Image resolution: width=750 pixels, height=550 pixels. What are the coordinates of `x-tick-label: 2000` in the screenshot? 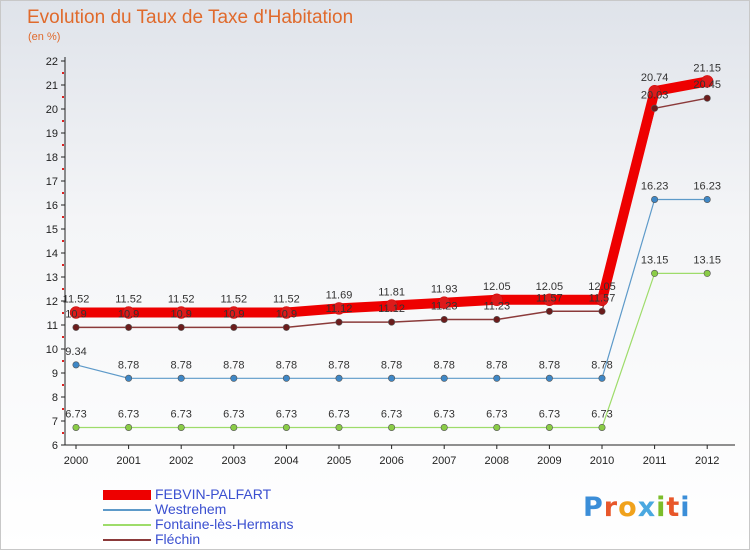 It's located at (76, 461).